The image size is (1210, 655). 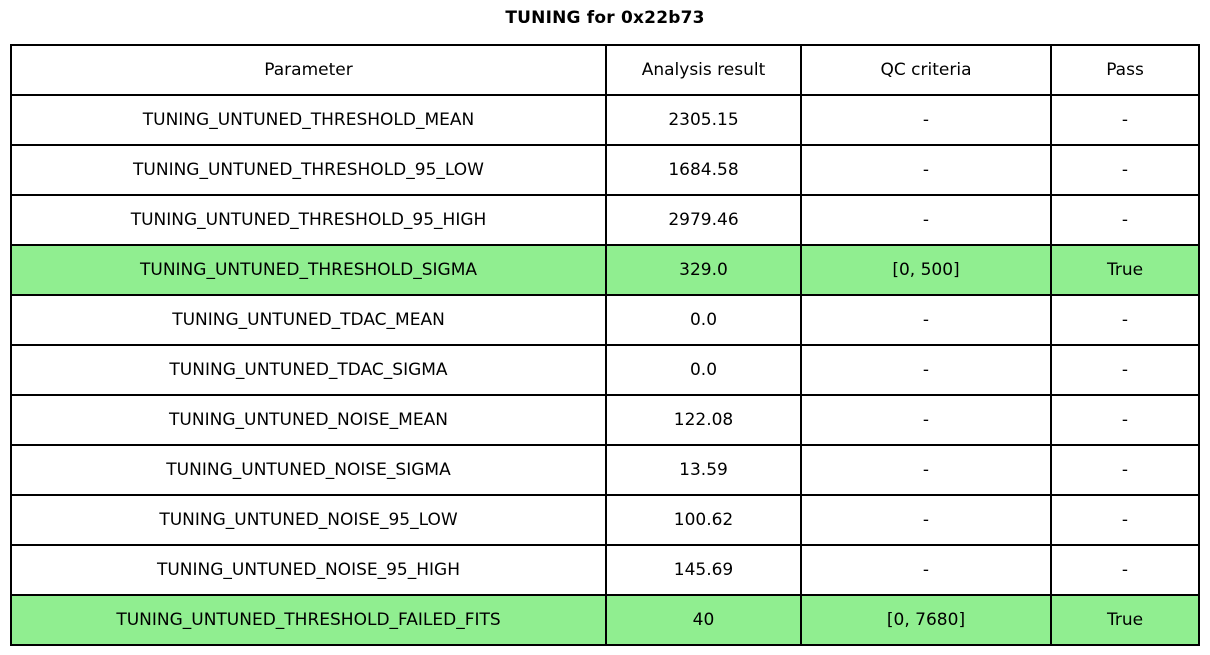 What do you see at coordinates (308, 420) in the screenshot?
I see `cell-parameter: TUNING_UNTUNED_NOISE_MEAN` at bounding box center [308, 420].